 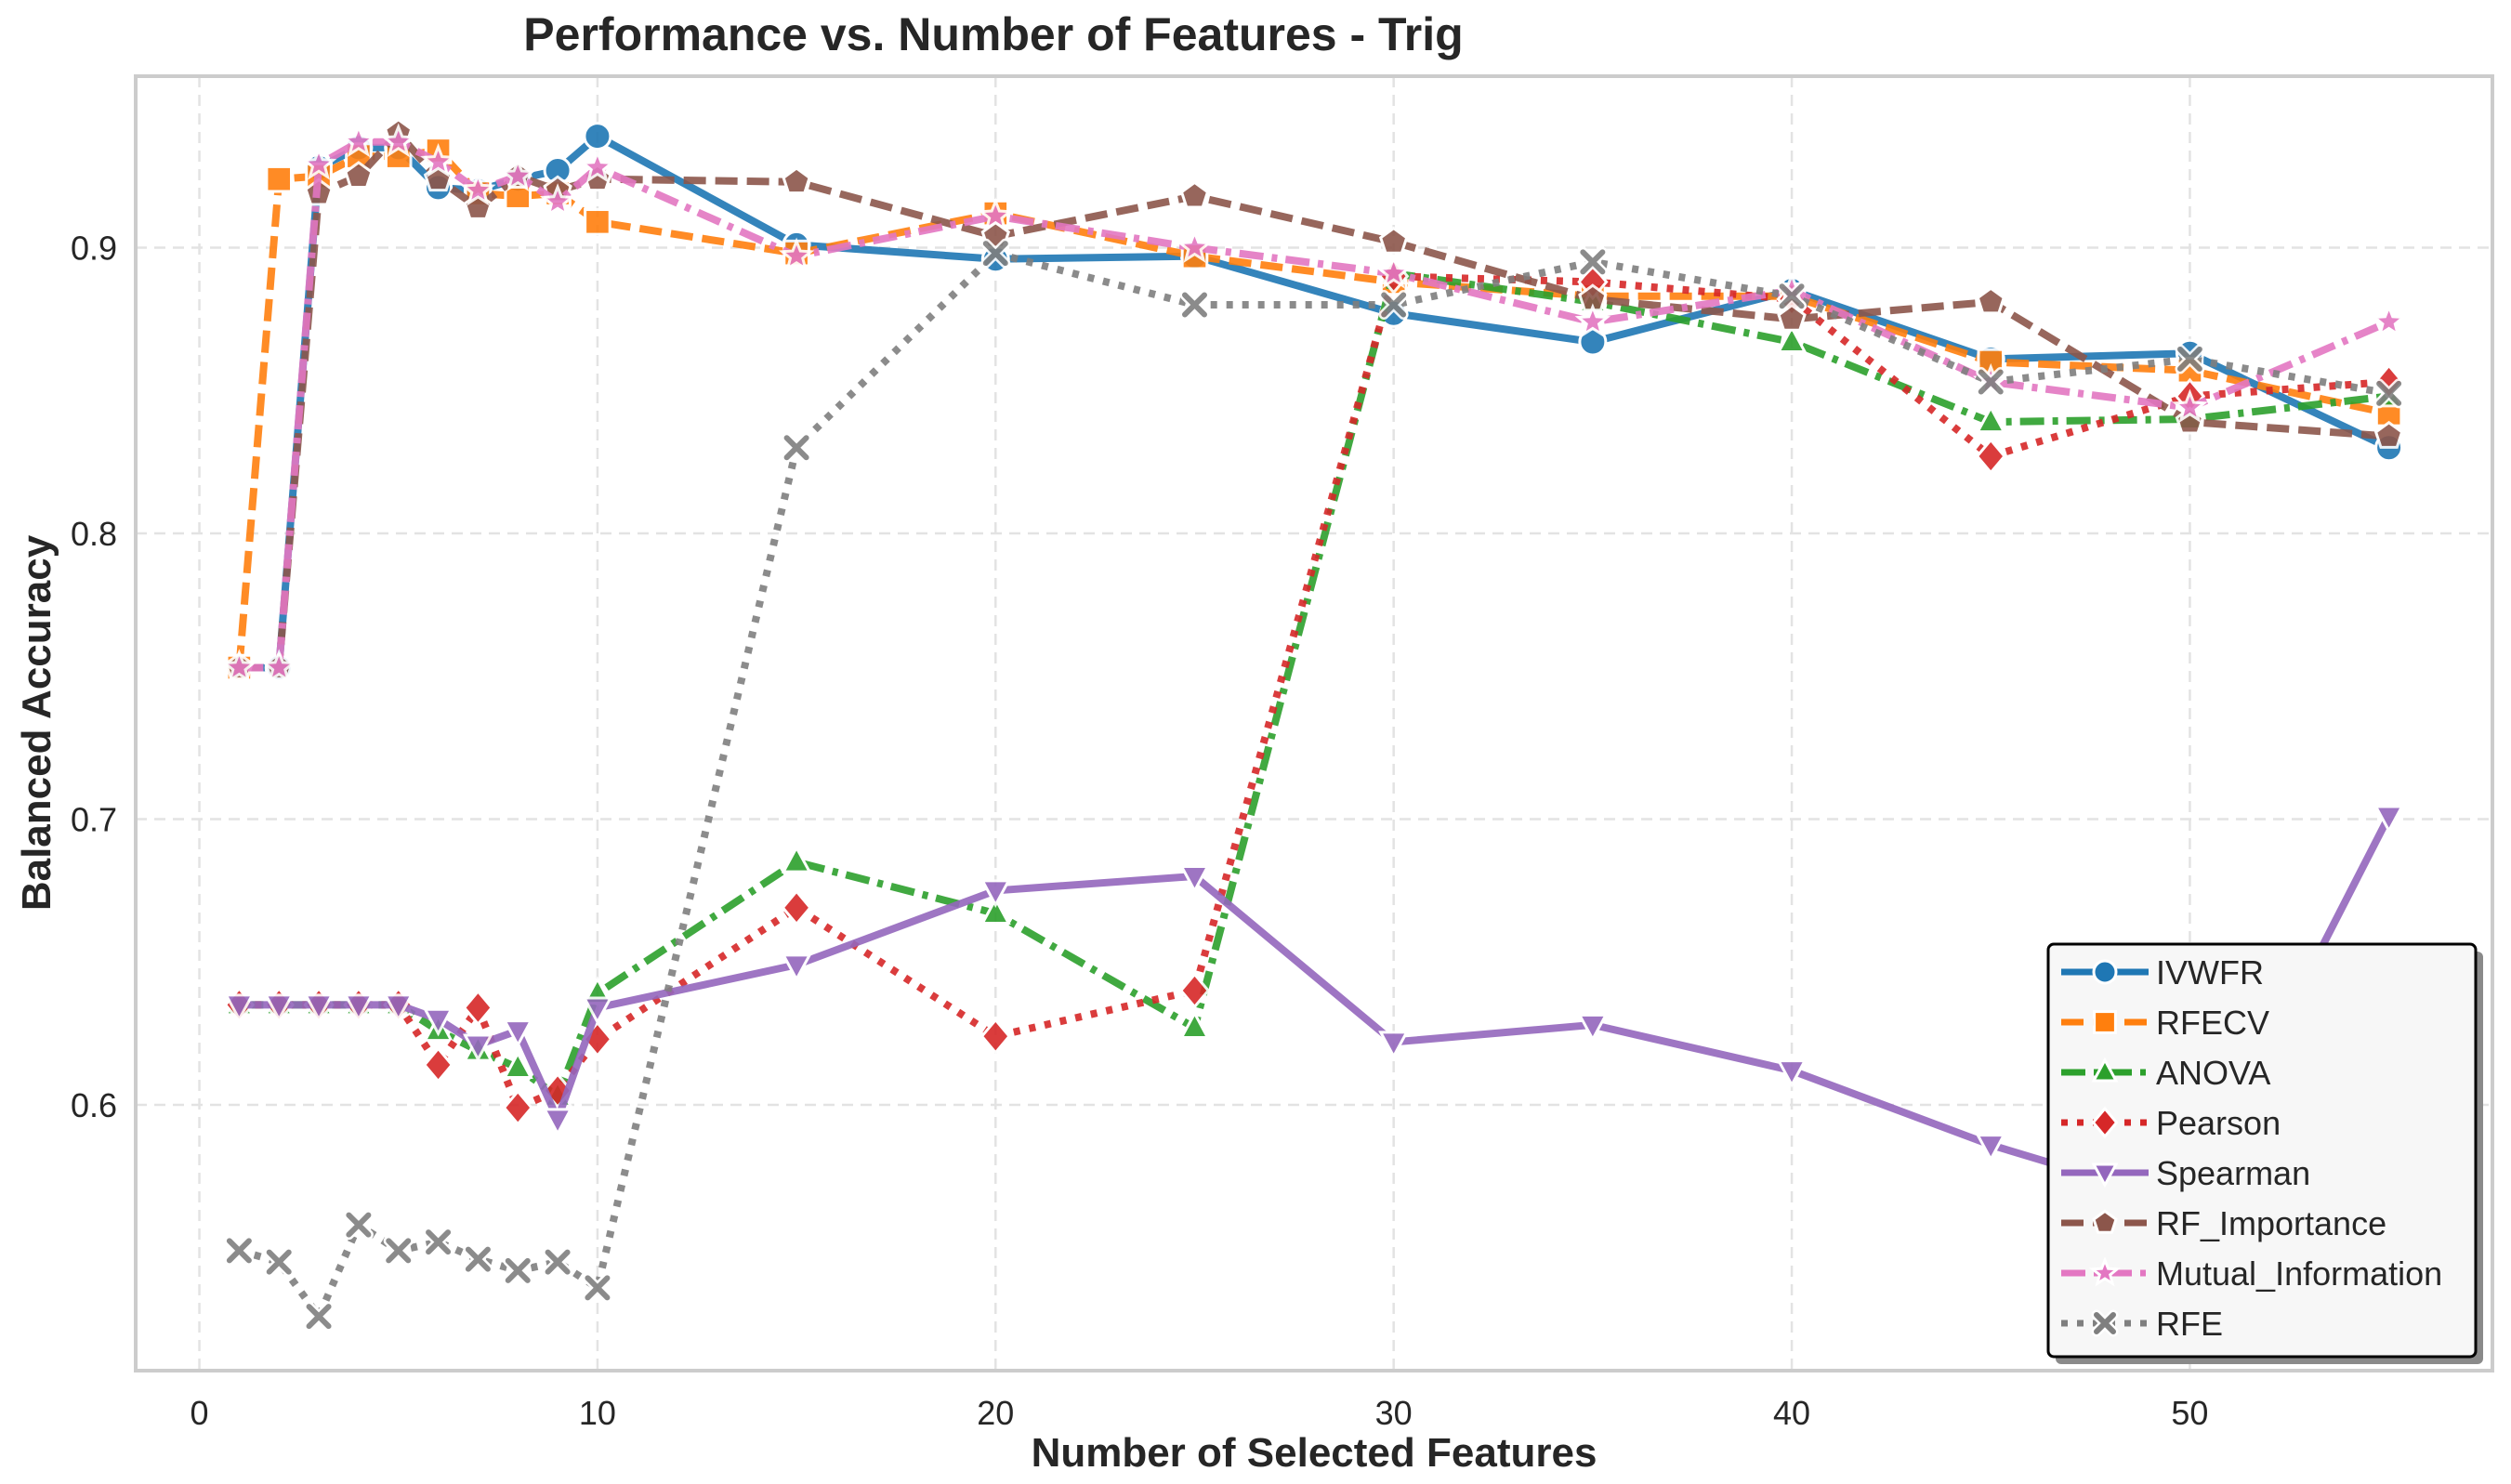 What do you see at coordinates (597, 136) in the screenshot?
I see `data-point-ivwfr` at bounding box center [597, 136].